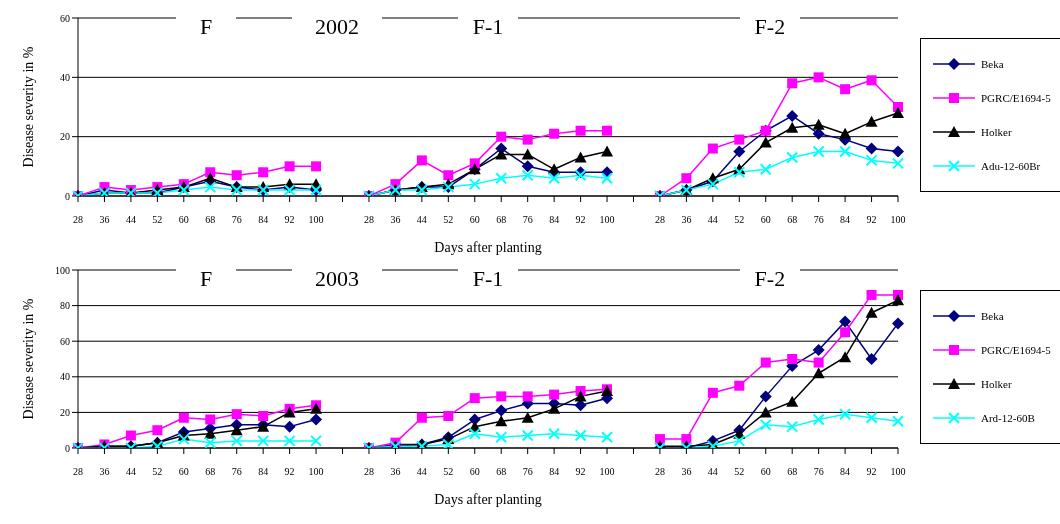 This screenshot has width=1060, height=524. What do you see at coordinates (1011, 166) in the screenshot?
I see `legend-label: Adu-12-60Br` at bounding box center [1011, 166].